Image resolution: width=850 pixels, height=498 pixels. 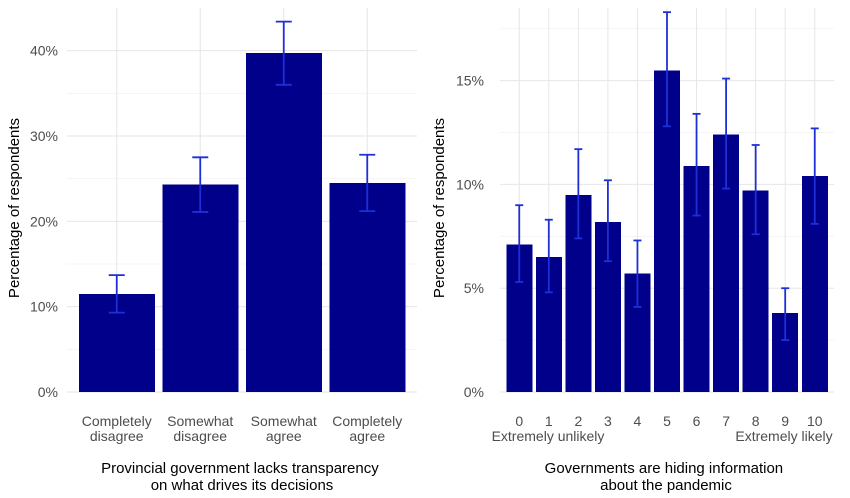 What do you see at coordinates (439, 208) in the screenshot?
I see `right-y-axis-title: Percentage of respondents` at bounding box center [439, 208].